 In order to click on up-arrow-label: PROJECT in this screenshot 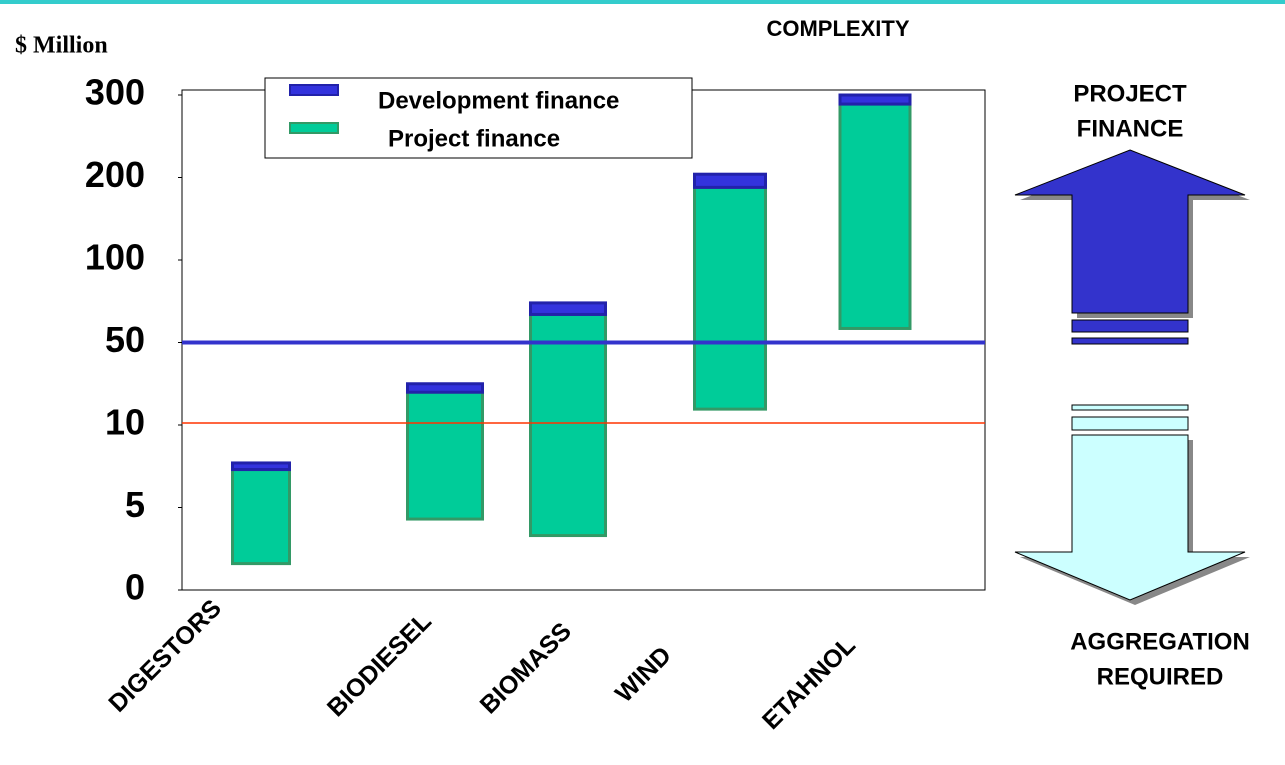, I will do `click(1130, 93)`.